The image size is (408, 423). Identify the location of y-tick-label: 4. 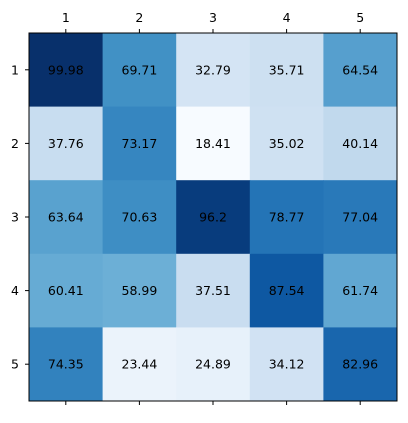
(15, 290).